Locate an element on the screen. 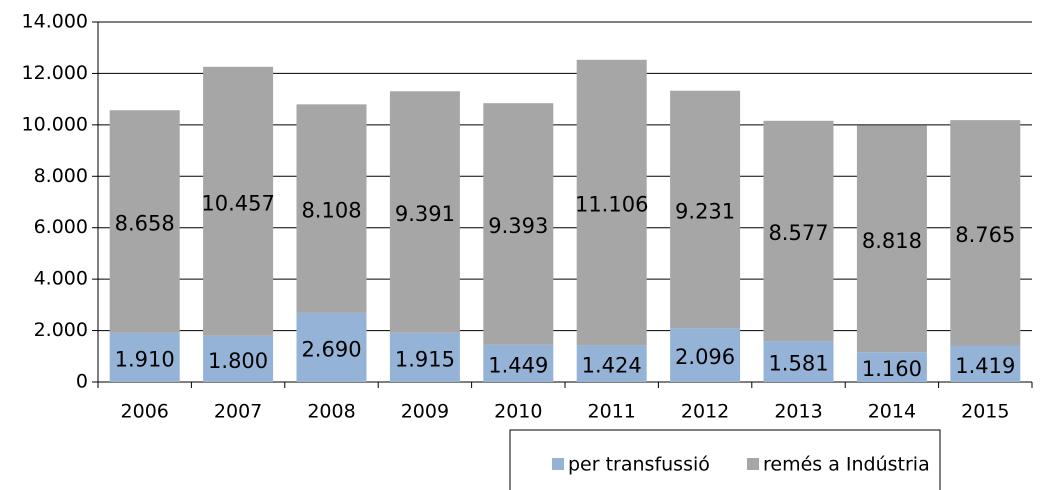 Image resolution: width=1044 pixels, height=490 pixels. x-tick-label: 2007 is located at coordinates (238, 412).